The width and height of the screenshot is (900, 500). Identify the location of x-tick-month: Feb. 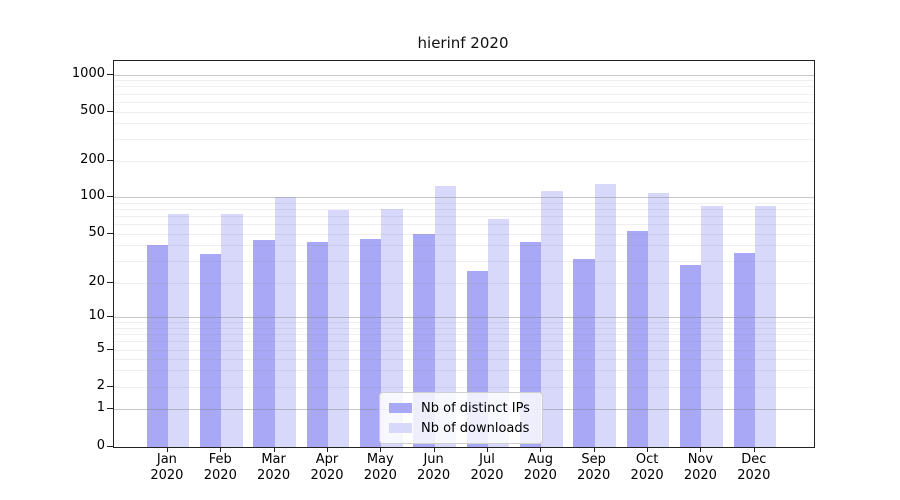
(220, 459).